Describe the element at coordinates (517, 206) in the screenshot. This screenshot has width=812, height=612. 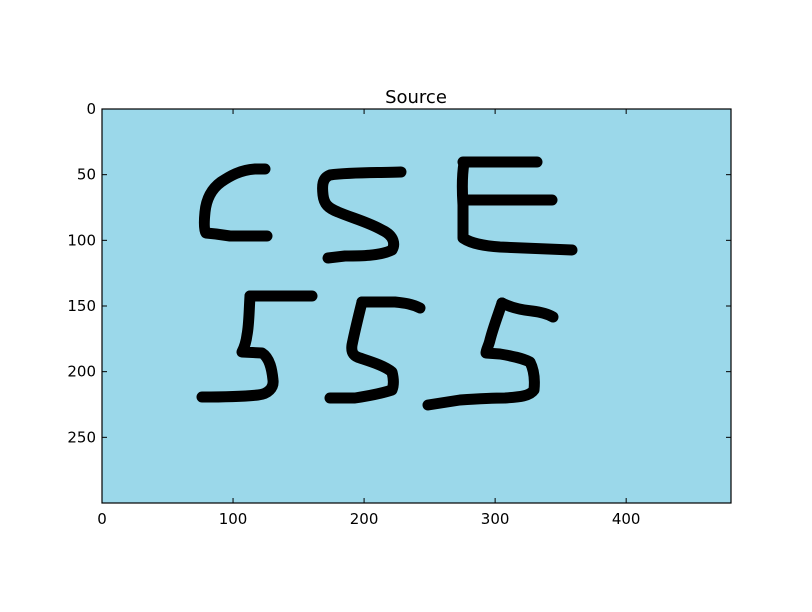
I see `letter-e-vertical` at that location.